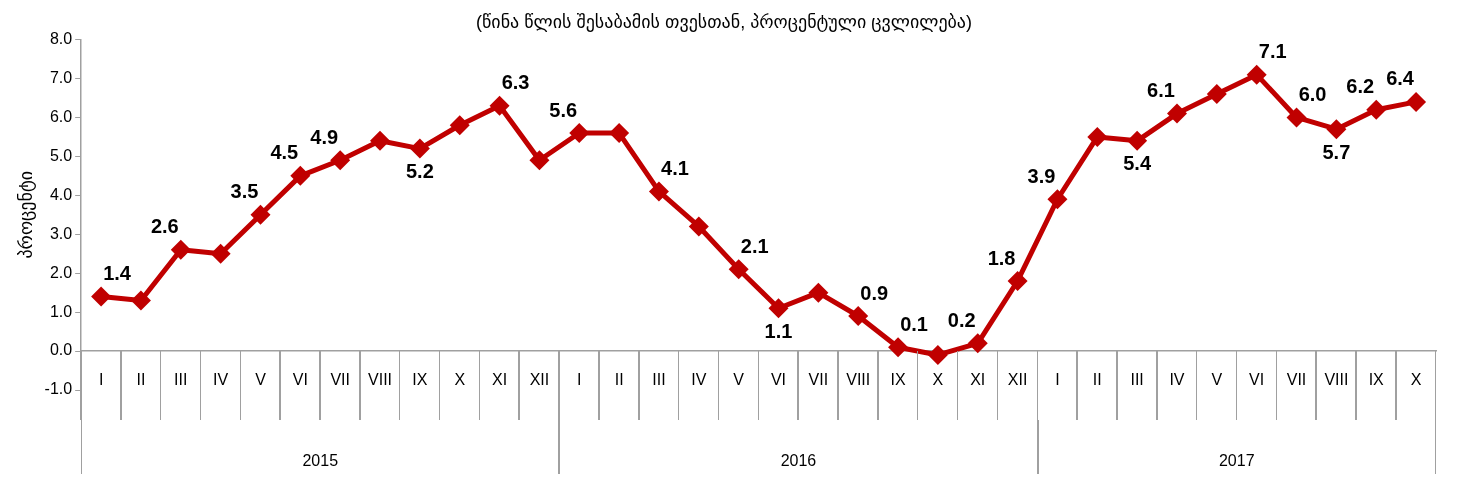 The height and width of the screenshot is (482, 1464). What do you see at coordinates (961, 319) in the screenshot?
I see `data-label: 0.2` at bounding box center [961, 319].